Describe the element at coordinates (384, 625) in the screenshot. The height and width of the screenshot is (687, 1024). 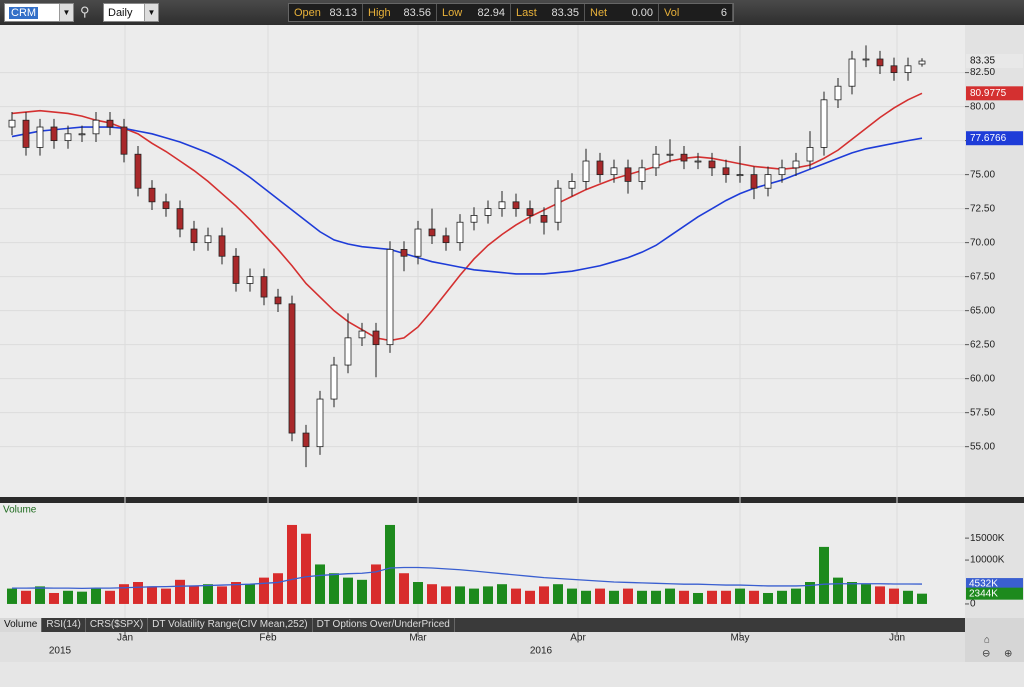
I see `study-tab: DT Options Over/UnderPriced` at that location.